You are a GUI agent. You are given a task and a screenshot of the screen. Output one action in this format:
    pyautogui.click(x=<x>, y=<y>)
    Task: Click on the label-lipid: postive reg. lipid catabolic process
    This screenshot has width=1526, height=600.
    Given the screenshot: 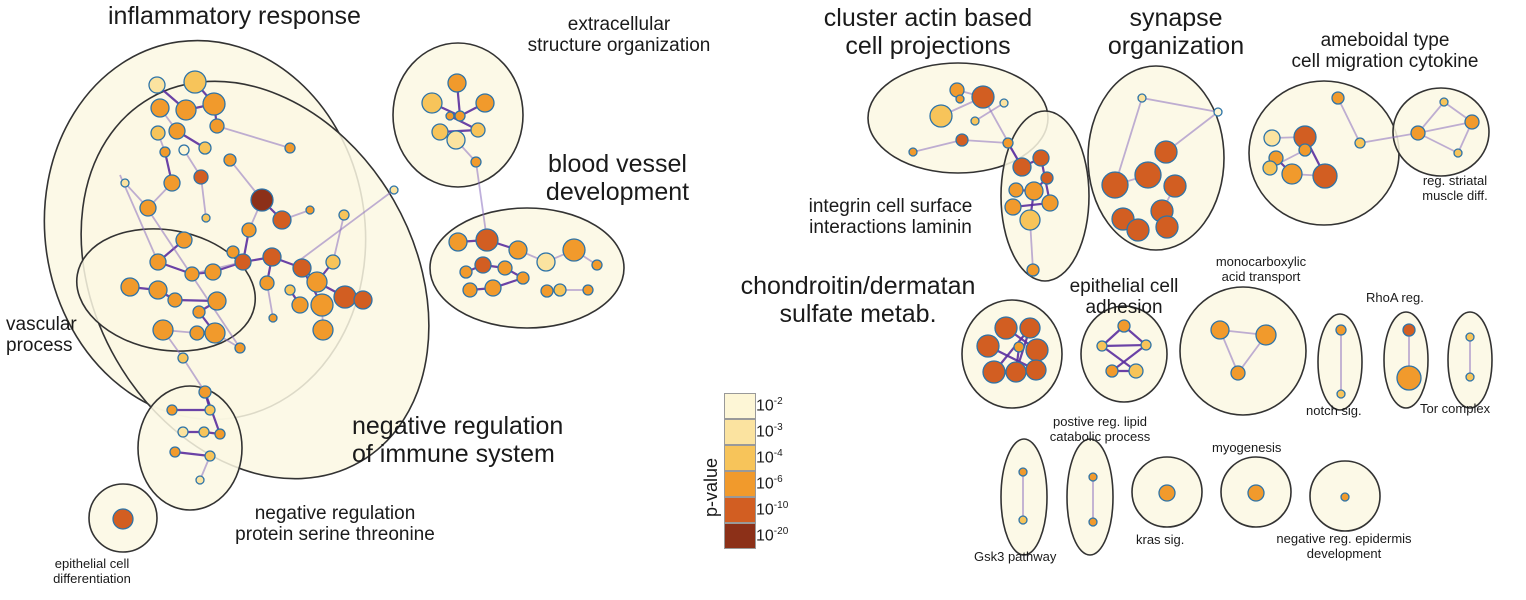 What is the action you would take?
    pyautogui.click(x=1100, y=429)
    